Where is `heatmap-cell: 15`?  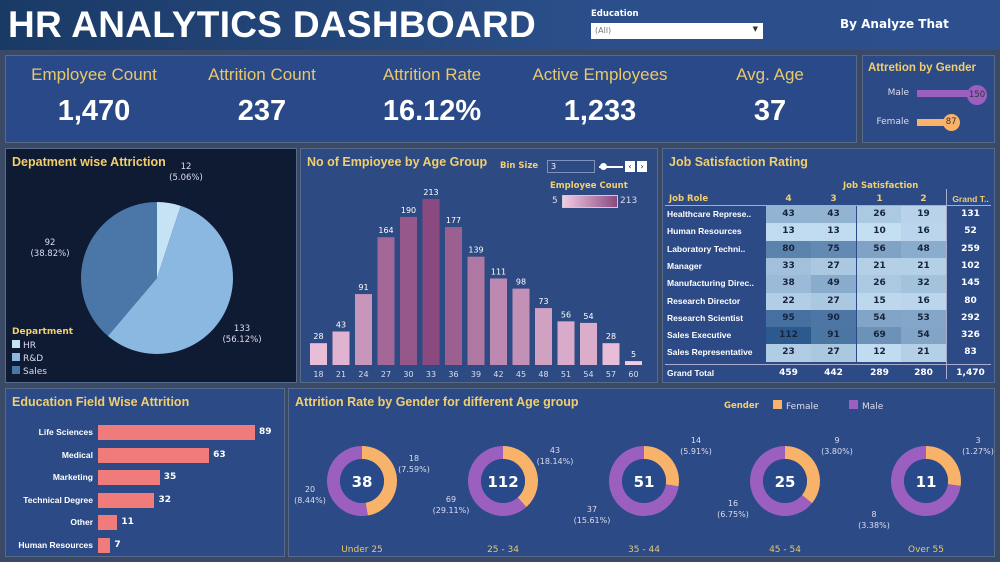
heatmap-cell: 15 is located at coordinates (879, 301).